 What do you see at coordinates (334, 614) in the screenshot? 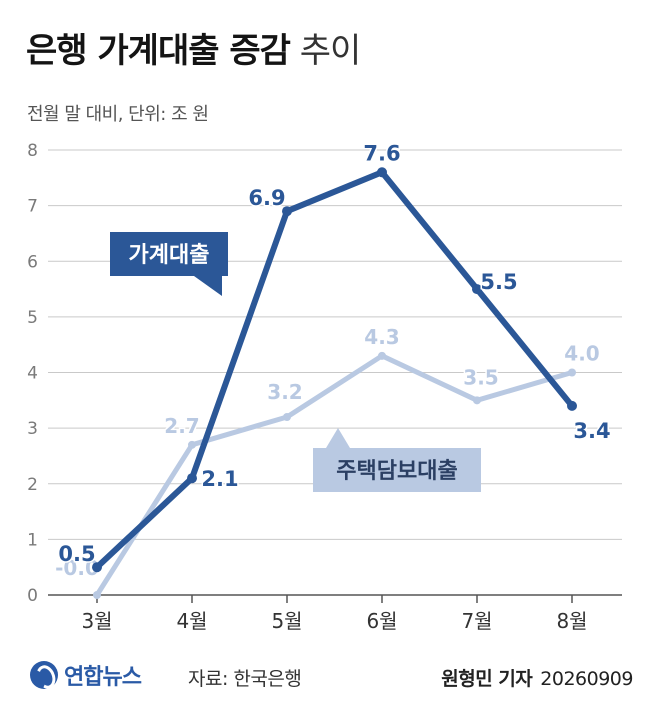
I see `x-axis-ticks: 3월 4월 5월 6월 7월 8월` at bounding box center [334, 614].